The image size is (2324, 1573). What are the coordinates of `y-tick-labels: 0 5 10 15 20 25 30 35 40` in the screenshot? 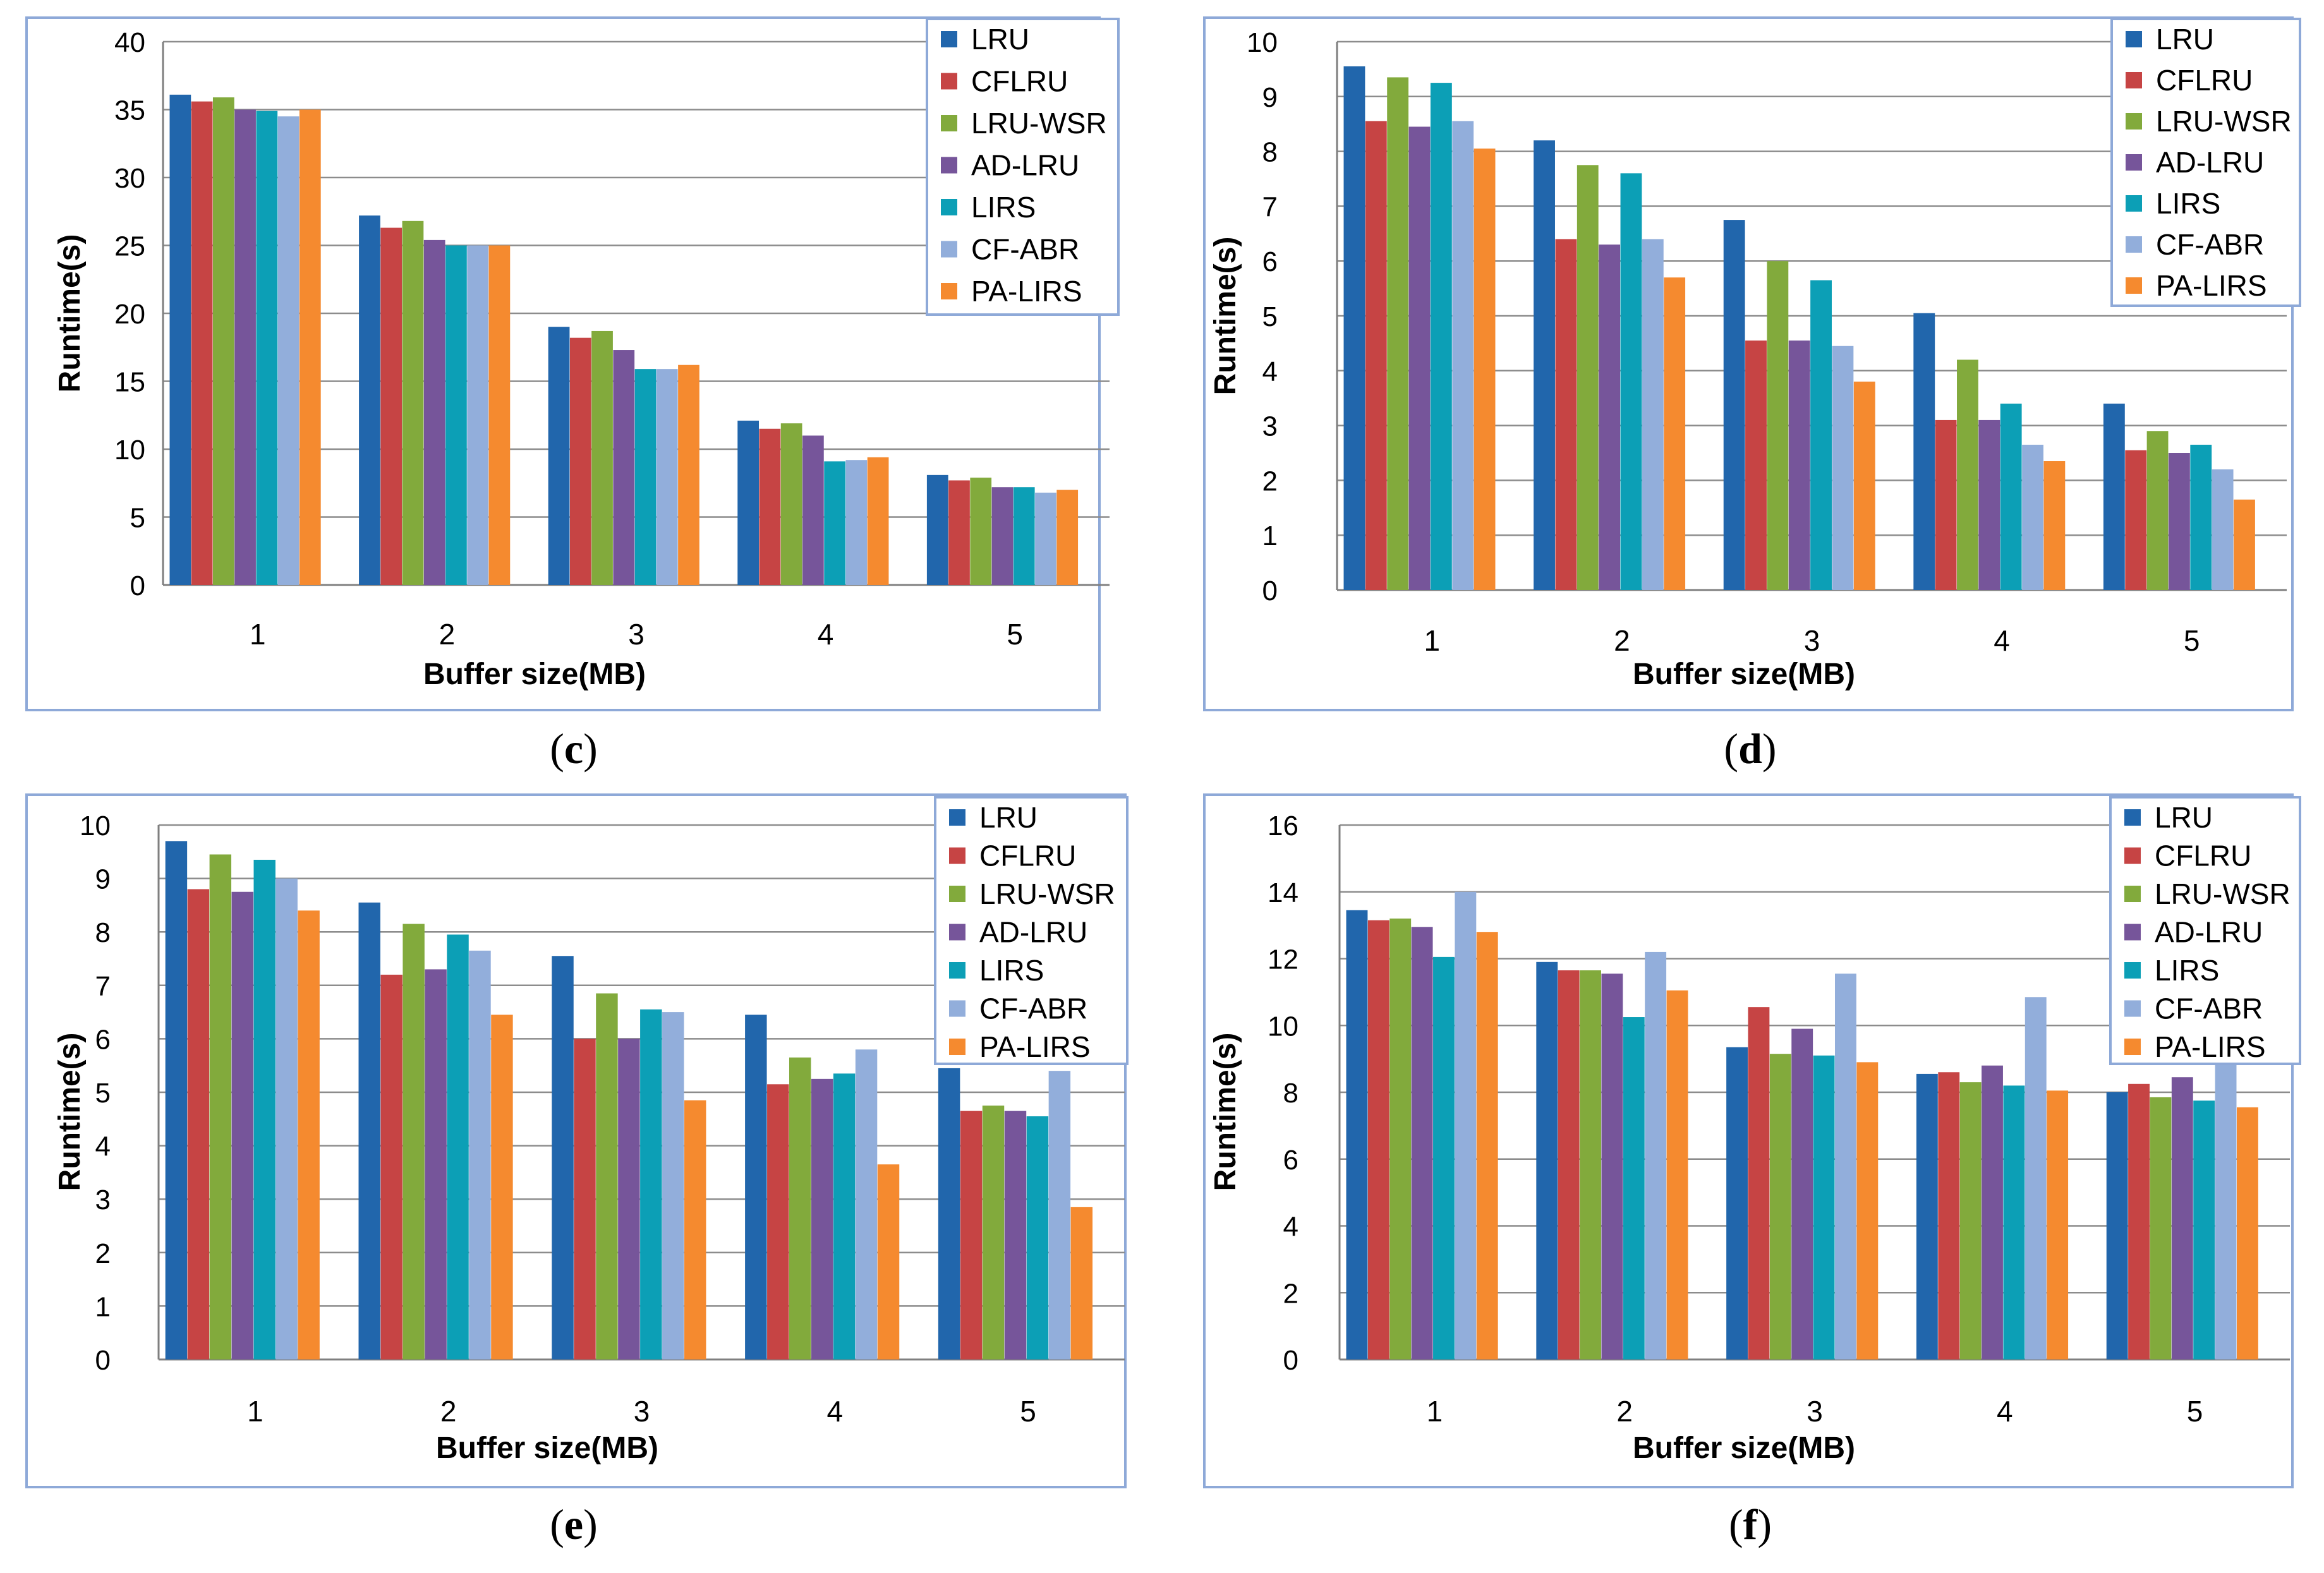 It's located at (129, 314).